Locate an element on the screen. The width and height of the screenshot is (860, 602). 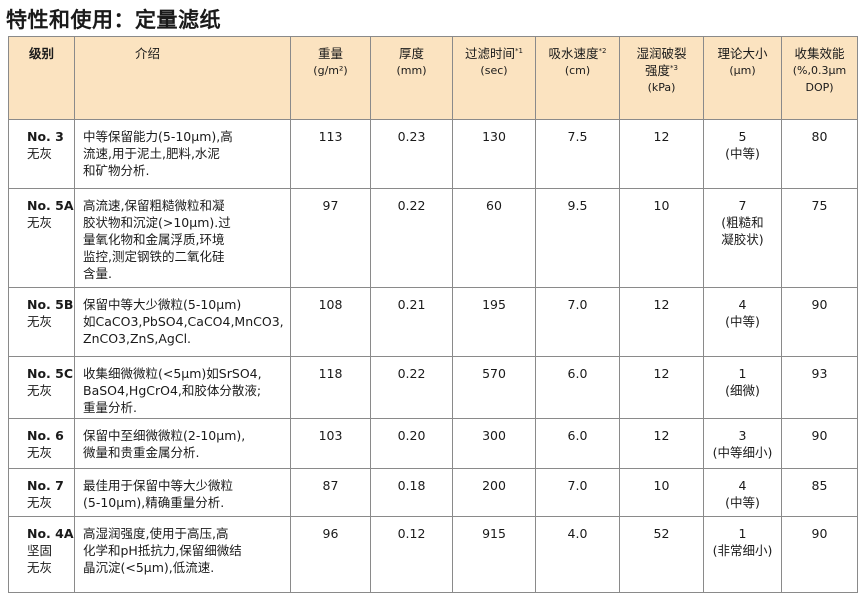
theory-size-cell: 1 (非常细小) is located at coordinates (742, 554).